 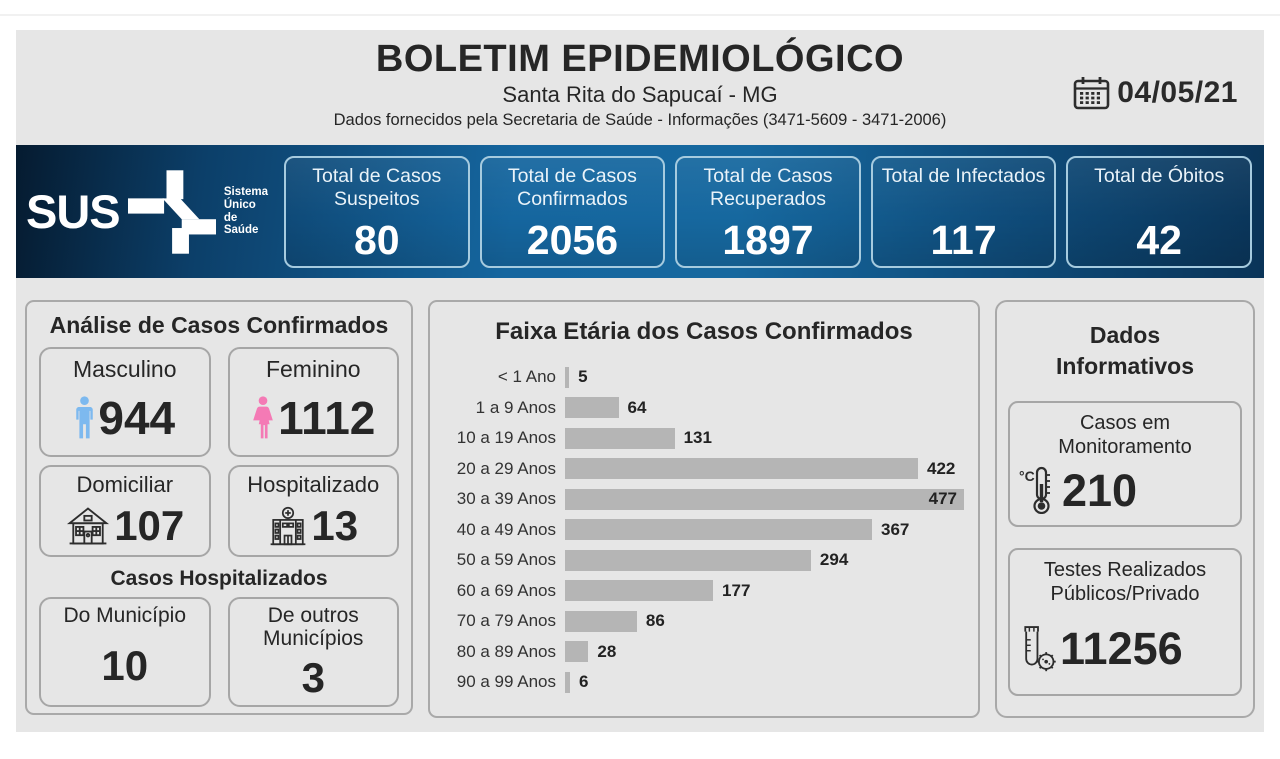 I want to click on stat-label: Total de Casos Confirmados, so click(x=572, y=187).